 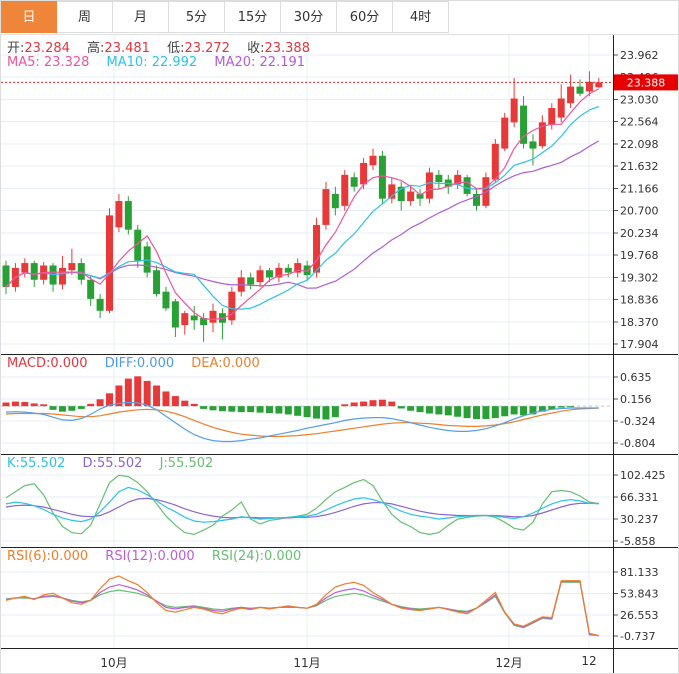 I want to click on svg-text: -0.737, so click(x=637, y=636).